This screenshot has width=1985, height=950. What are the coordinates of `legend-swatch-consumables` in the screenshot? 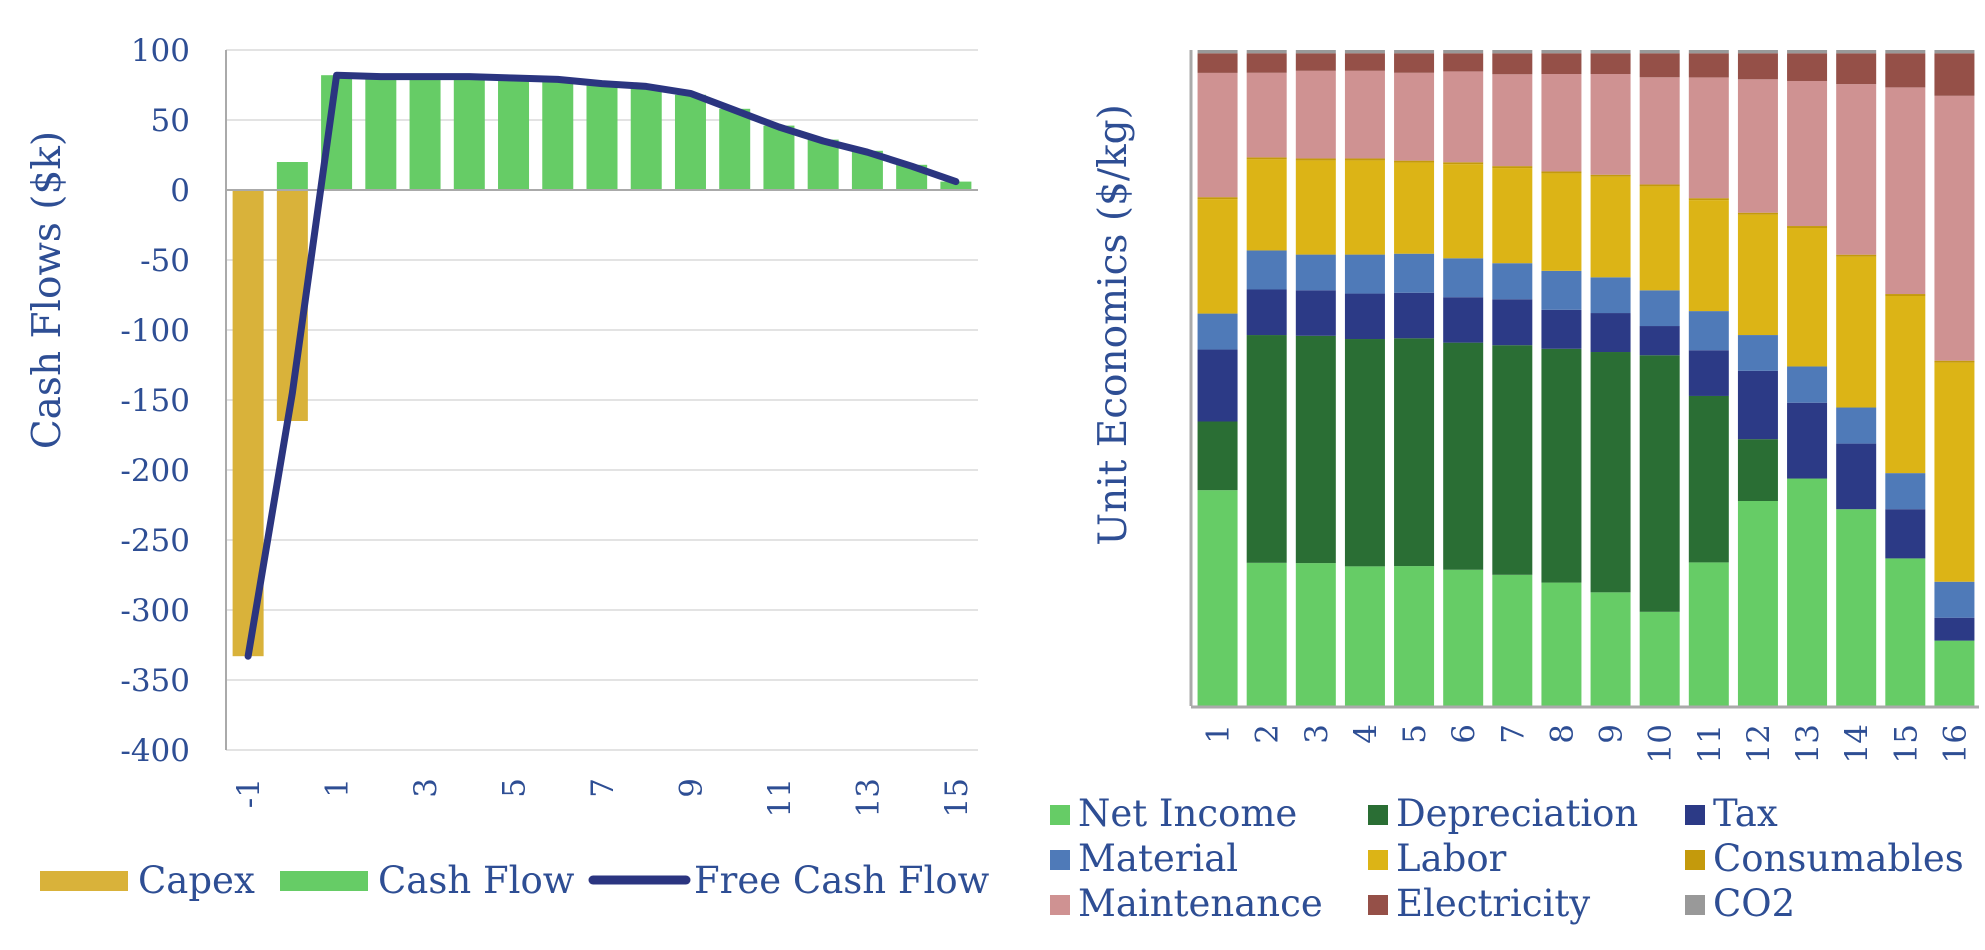 It's located at (1695, 860).